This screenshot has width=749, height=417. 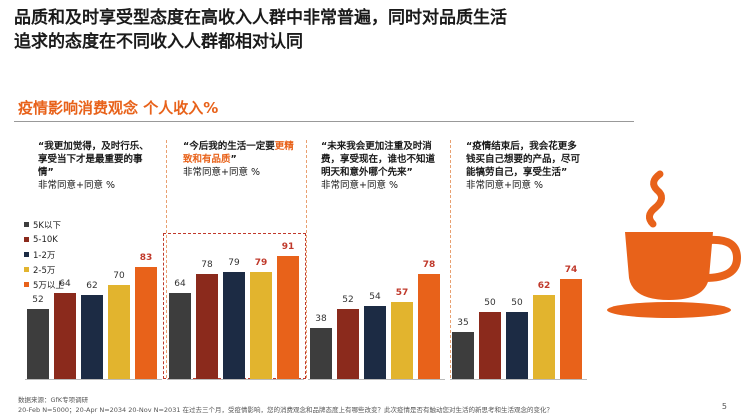 I want to click on legend-item: 5-10K, so click(x=44, y=239).